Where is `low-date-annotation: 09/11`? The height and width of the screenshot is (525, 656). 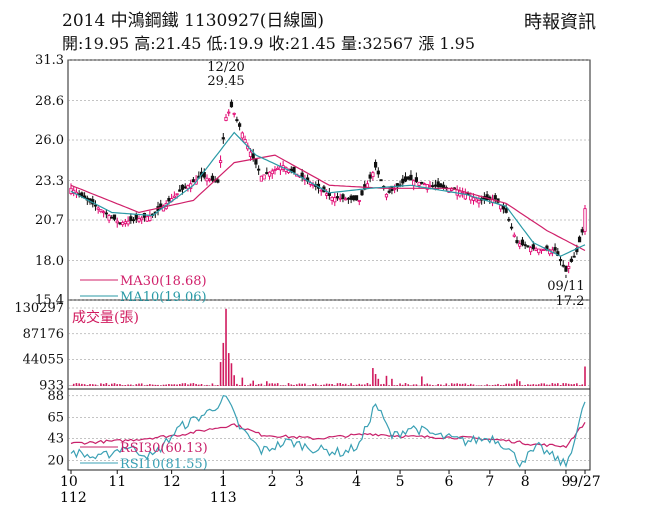 low-date-annotation: 09/11 is located at coordinates (565, 286).